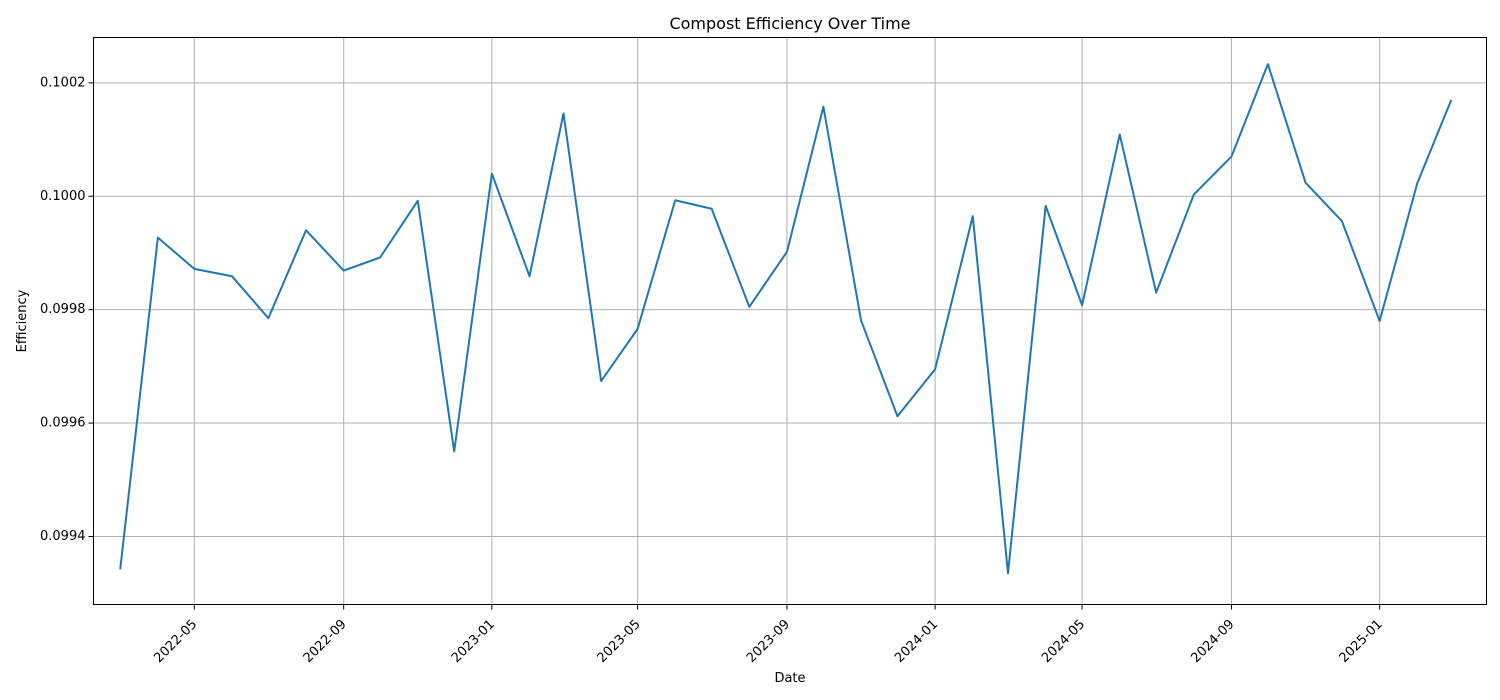 The height and width of the screenshot is (700, 1500). Describe the element at coordinates (789, 23) in the screenshot. I see `chart-title: Compost Efficiency Over Time` at that location.